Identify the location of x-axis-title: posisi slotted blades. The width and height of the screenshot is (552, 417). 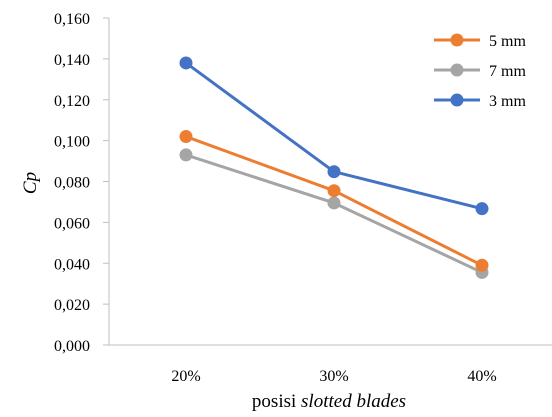
(329, 401).